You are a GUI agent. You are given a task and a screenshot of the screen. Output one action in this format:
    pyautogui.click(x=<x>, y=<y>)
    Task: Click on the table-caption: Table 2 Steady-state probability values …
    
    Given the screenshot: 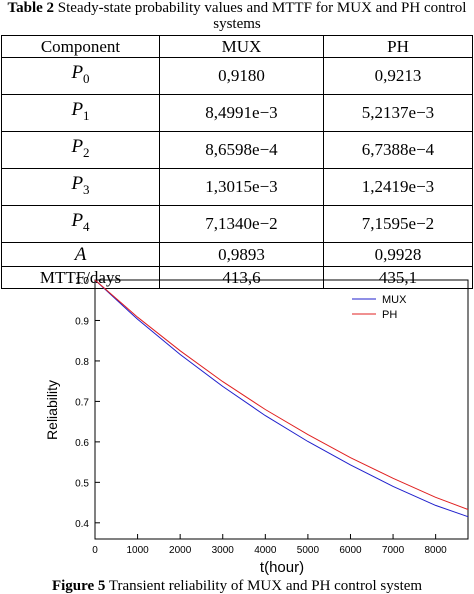 What is the action you would take?
    pyautogui.click(x=237, y=16)
    